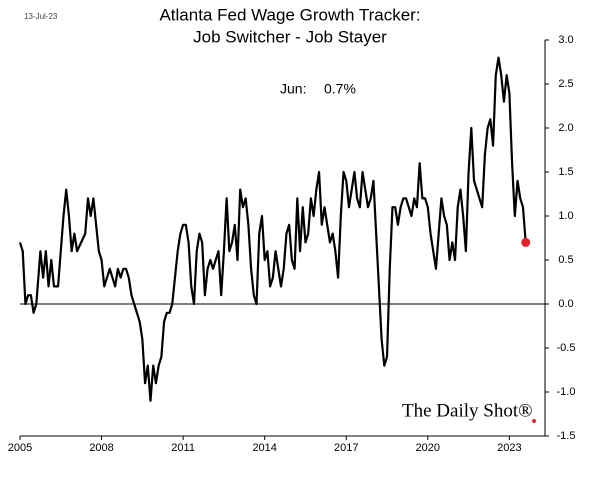 Image resolution: width=596 pixels, height=480 pixels. I want to click on date-label: 13-Jul-23, so click(41, 16).